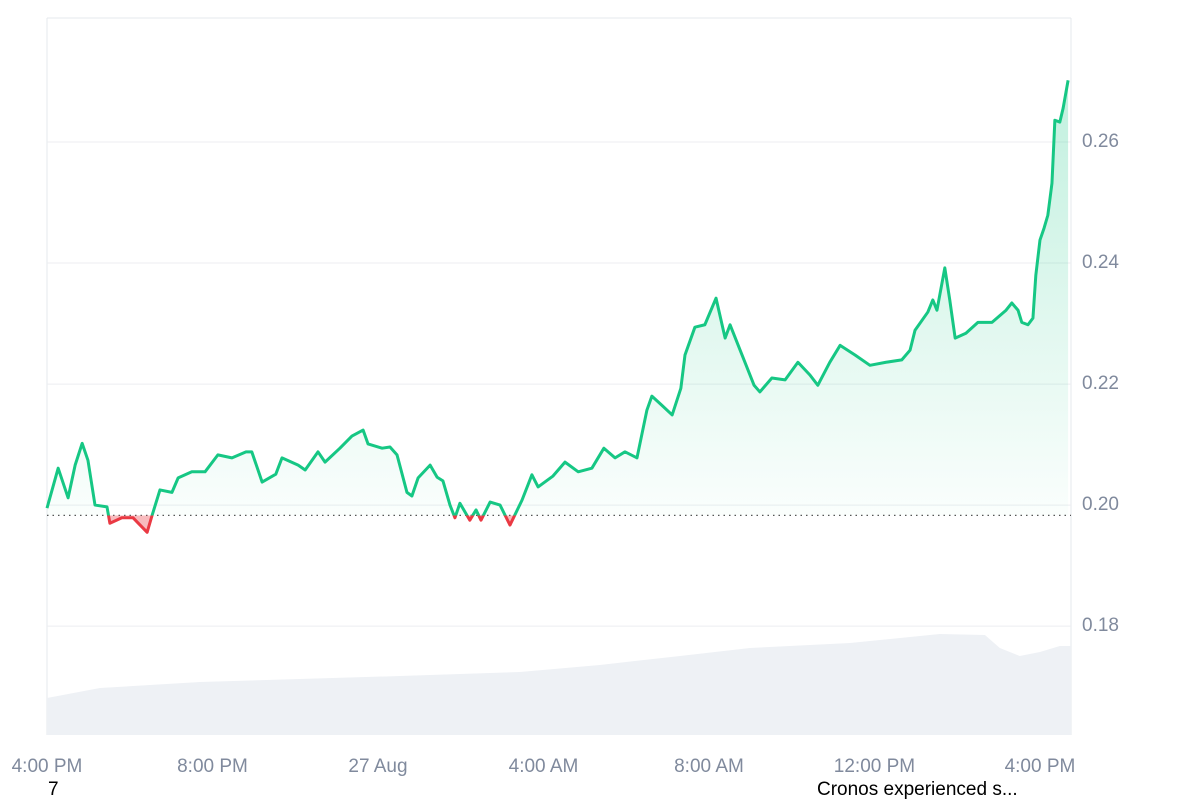 The height and width of the screenshot is (800, 1200). Describe the element at coordinates (559, 684) in the screenshot. I see `volume-area` at that location.